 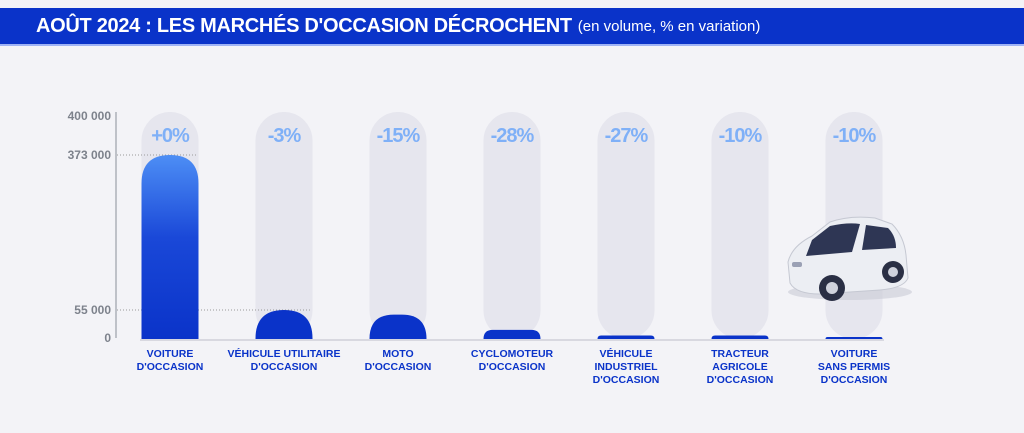 What do you see at coordinates (854, 367) in the screenshot?
I see `category-label: VOITURE SANS PERMIS D'OCCASION` at bounding box center [854, 367].